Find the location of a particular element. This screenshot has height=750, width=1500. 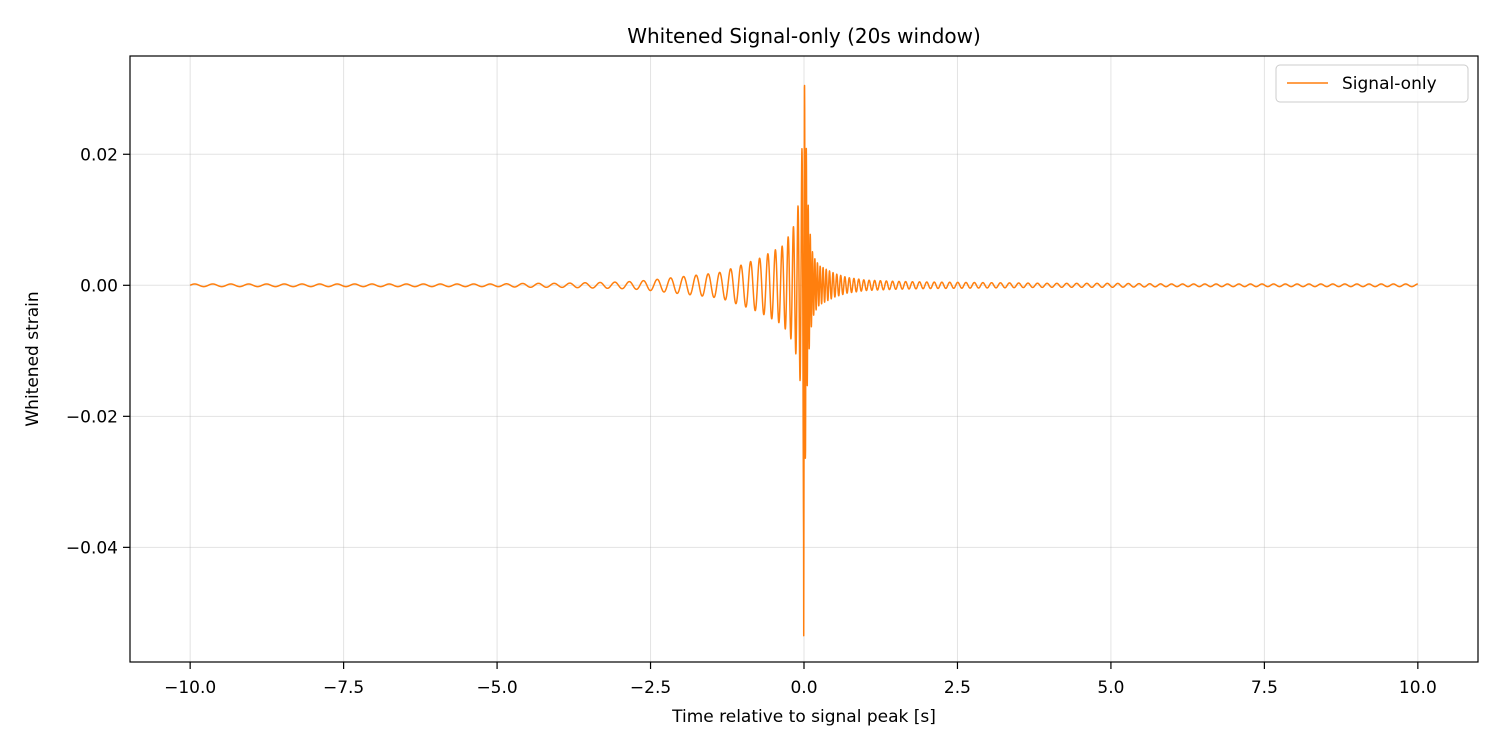

legend-box is located at coordinates (1372, 83).